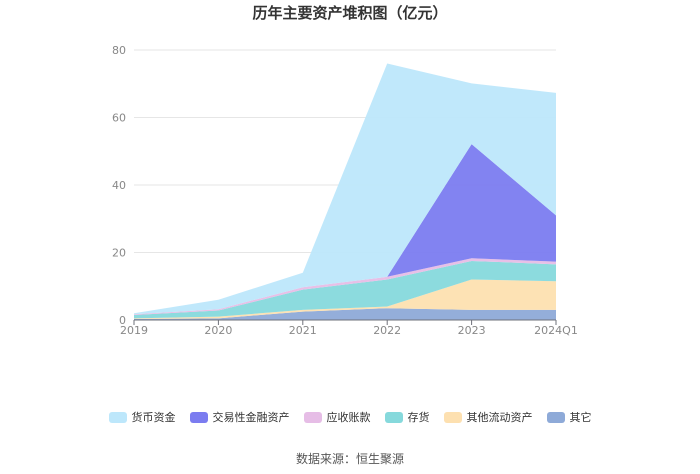 Image resolution: width=700 pixels, height=474 pixels. What do you see at coordinates (119, 185) in the screenshot?
I see `y-tick-label: 40` at bounding box center [119, 185].